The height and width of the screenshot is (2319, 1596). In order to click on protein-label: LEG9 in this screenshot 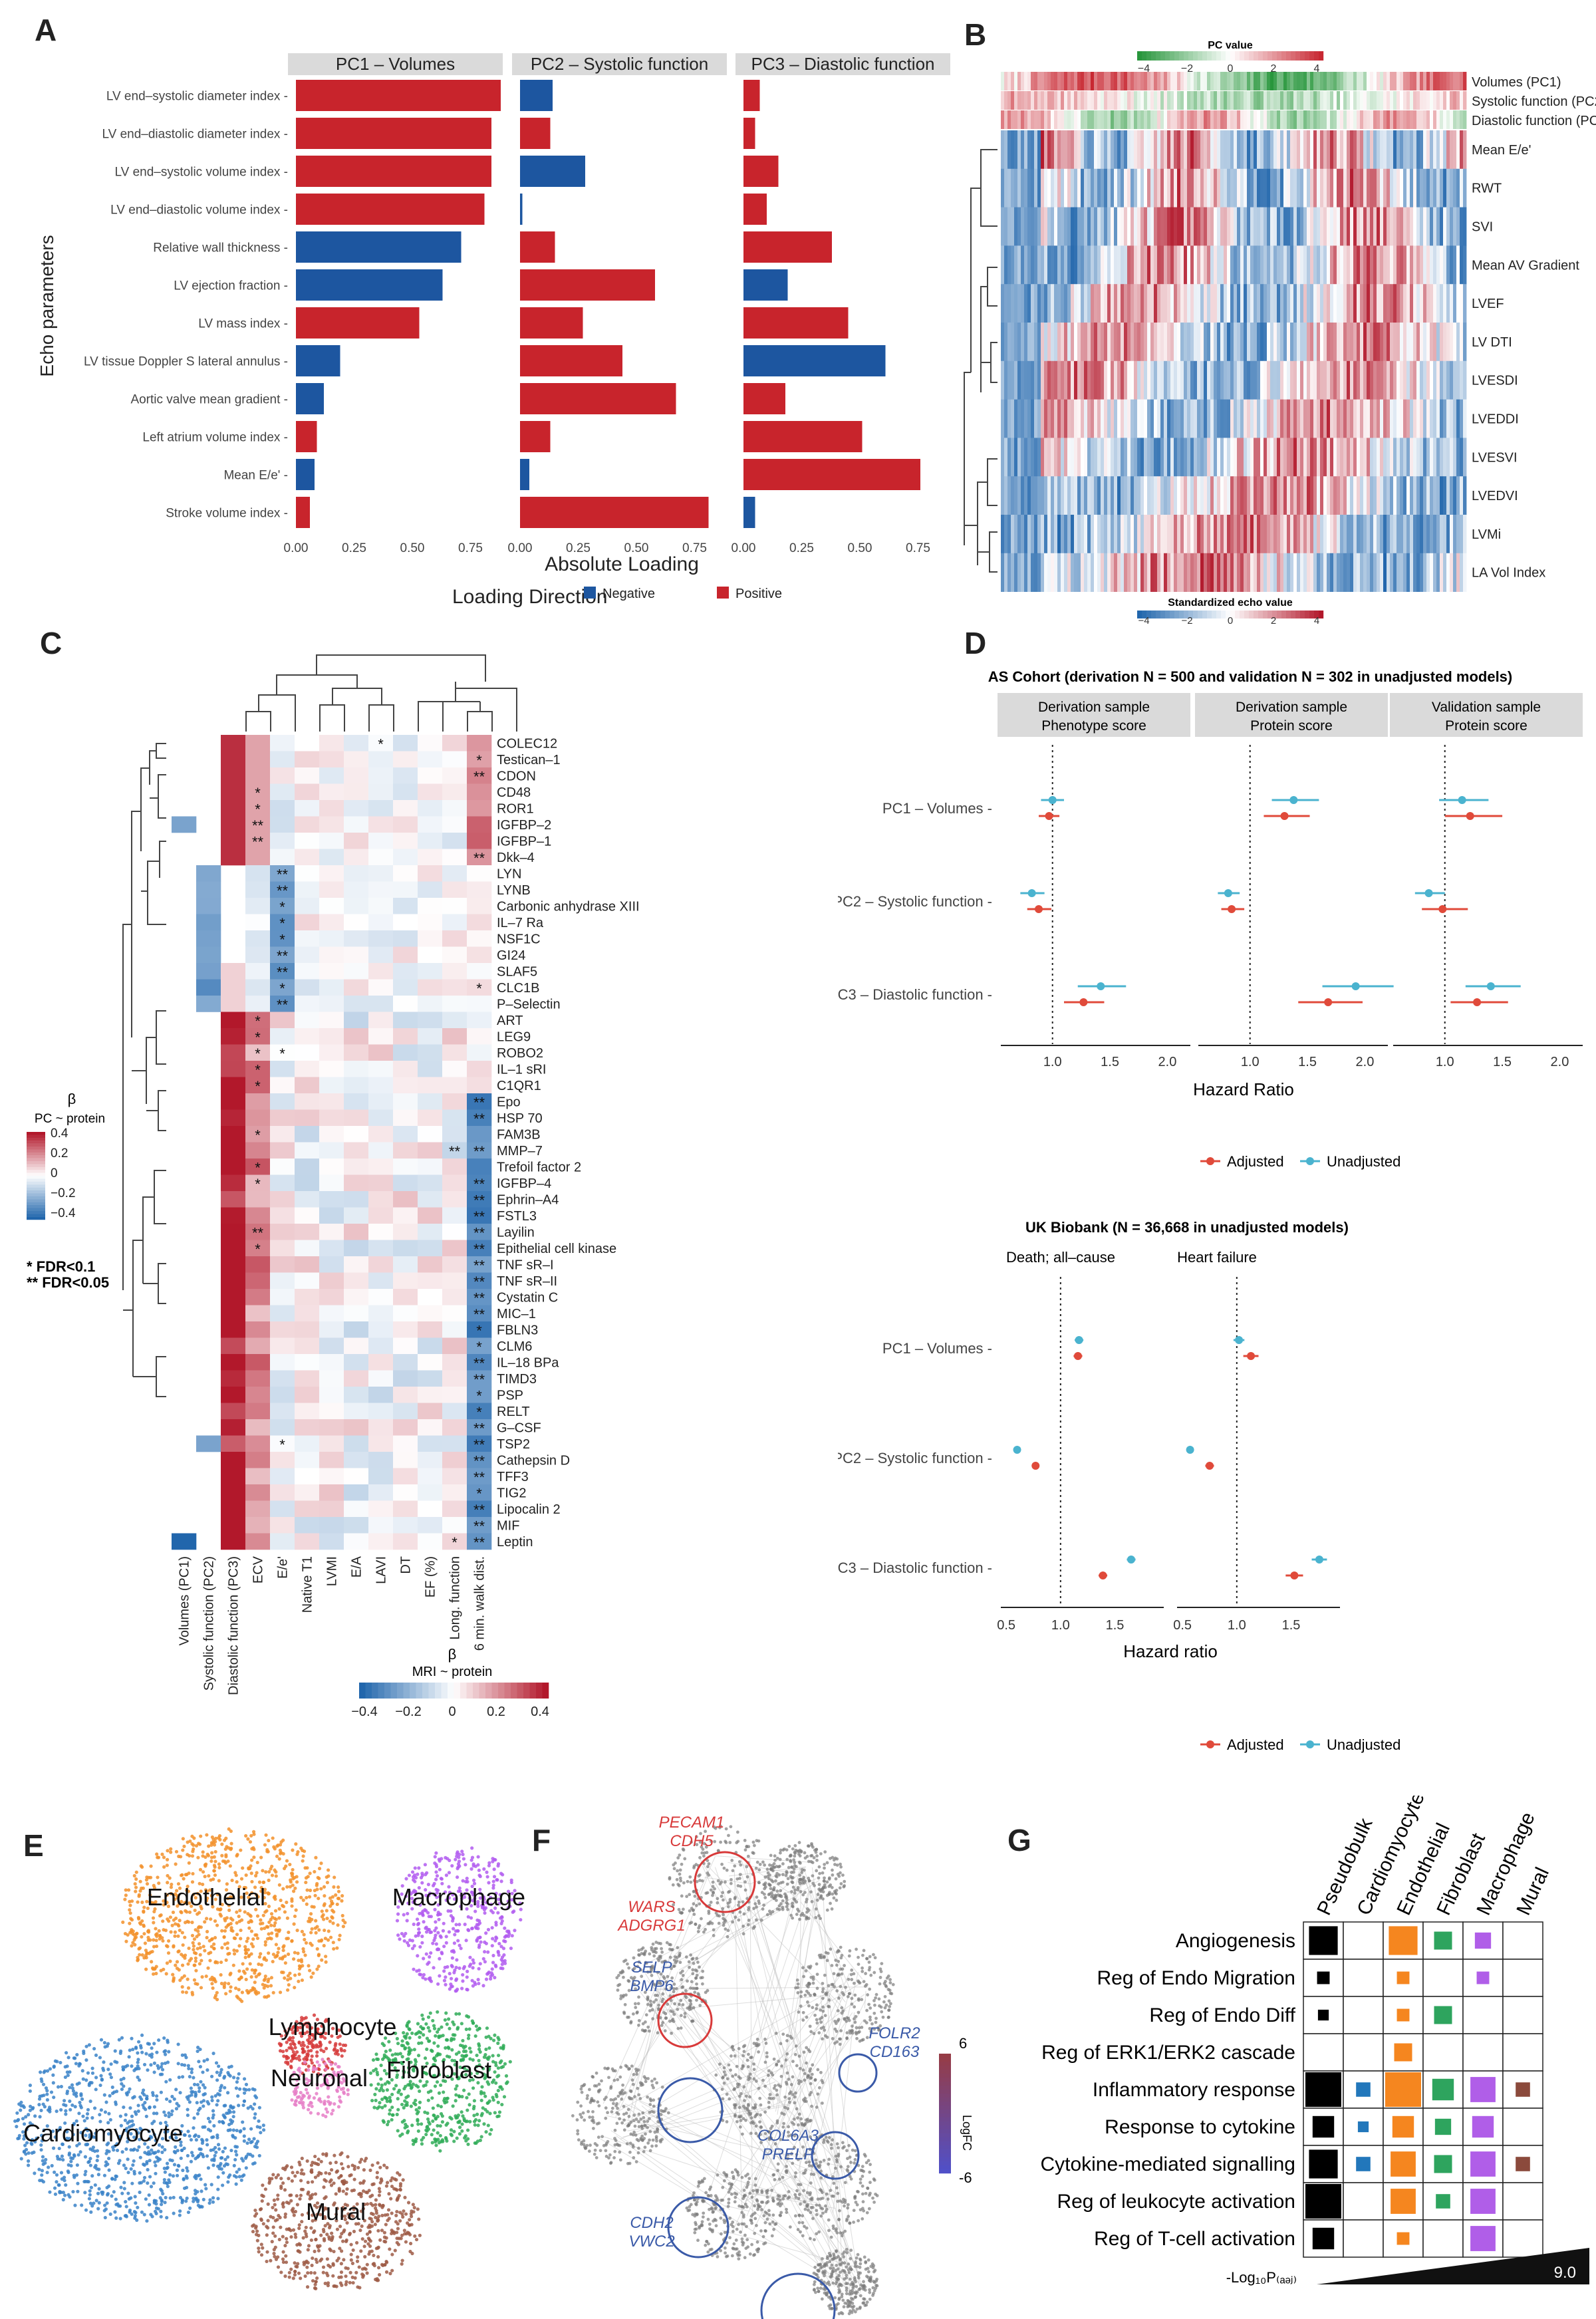, I will do `click(514, 1036)`.